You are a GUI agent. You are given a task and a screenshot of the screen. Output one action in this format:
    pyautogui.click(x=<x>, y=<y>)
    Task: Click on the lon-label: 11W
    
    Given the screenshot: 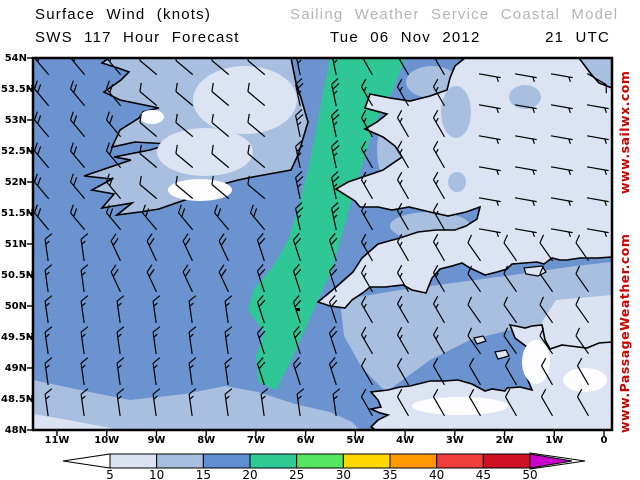 What is the action you would take?
    pyautogui.click(x=57, y=440)
    